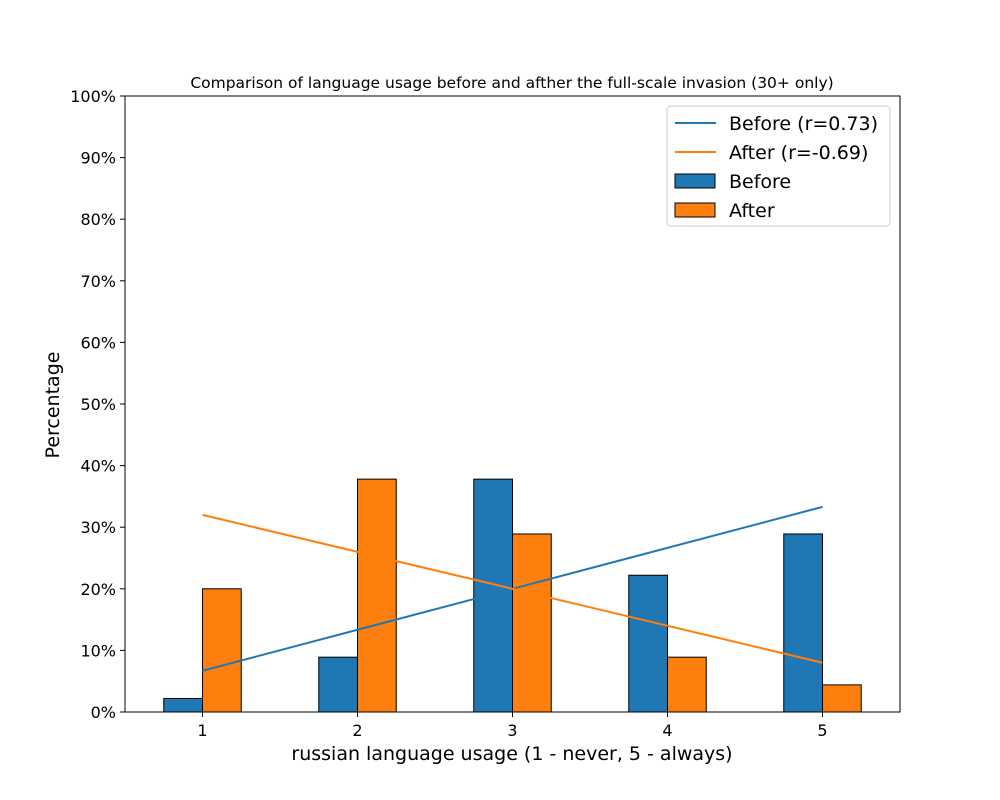  I want to click on legend-label: Before, so click(760, 182).